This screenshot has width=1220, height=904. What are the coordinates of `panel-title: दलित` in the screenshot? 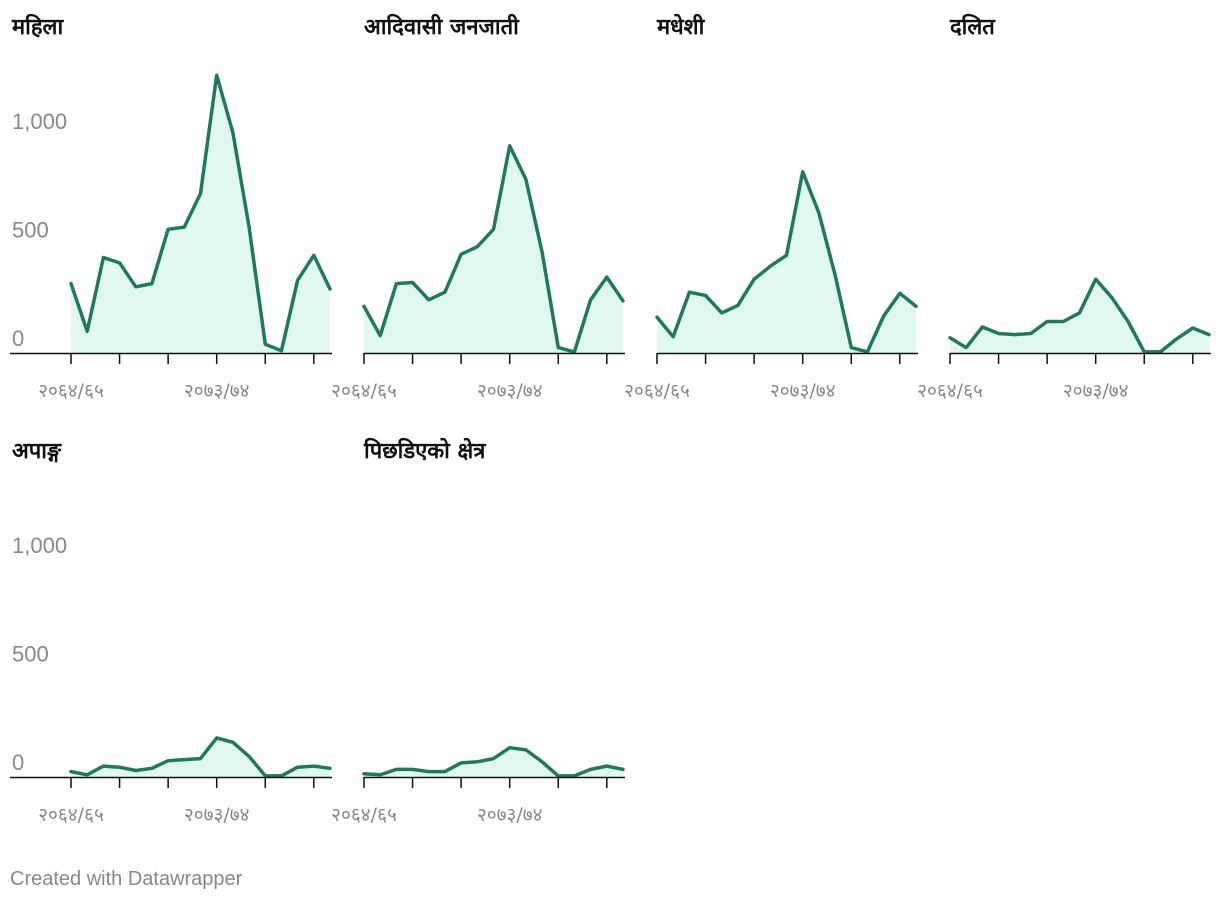 It's located at (972, 26).